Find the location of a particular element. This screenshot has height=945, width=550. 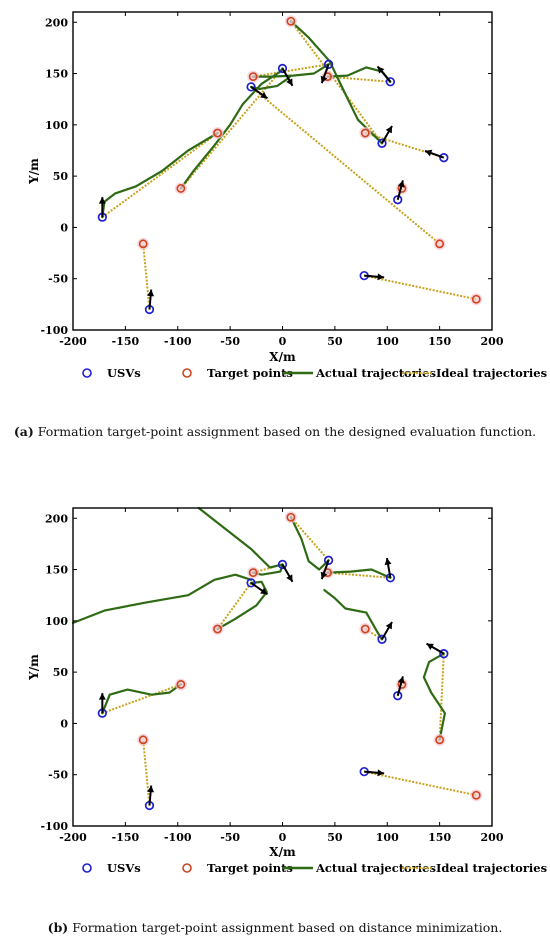

panel-b-ytick-label-6: 200 is located at coordinates (56, 518).